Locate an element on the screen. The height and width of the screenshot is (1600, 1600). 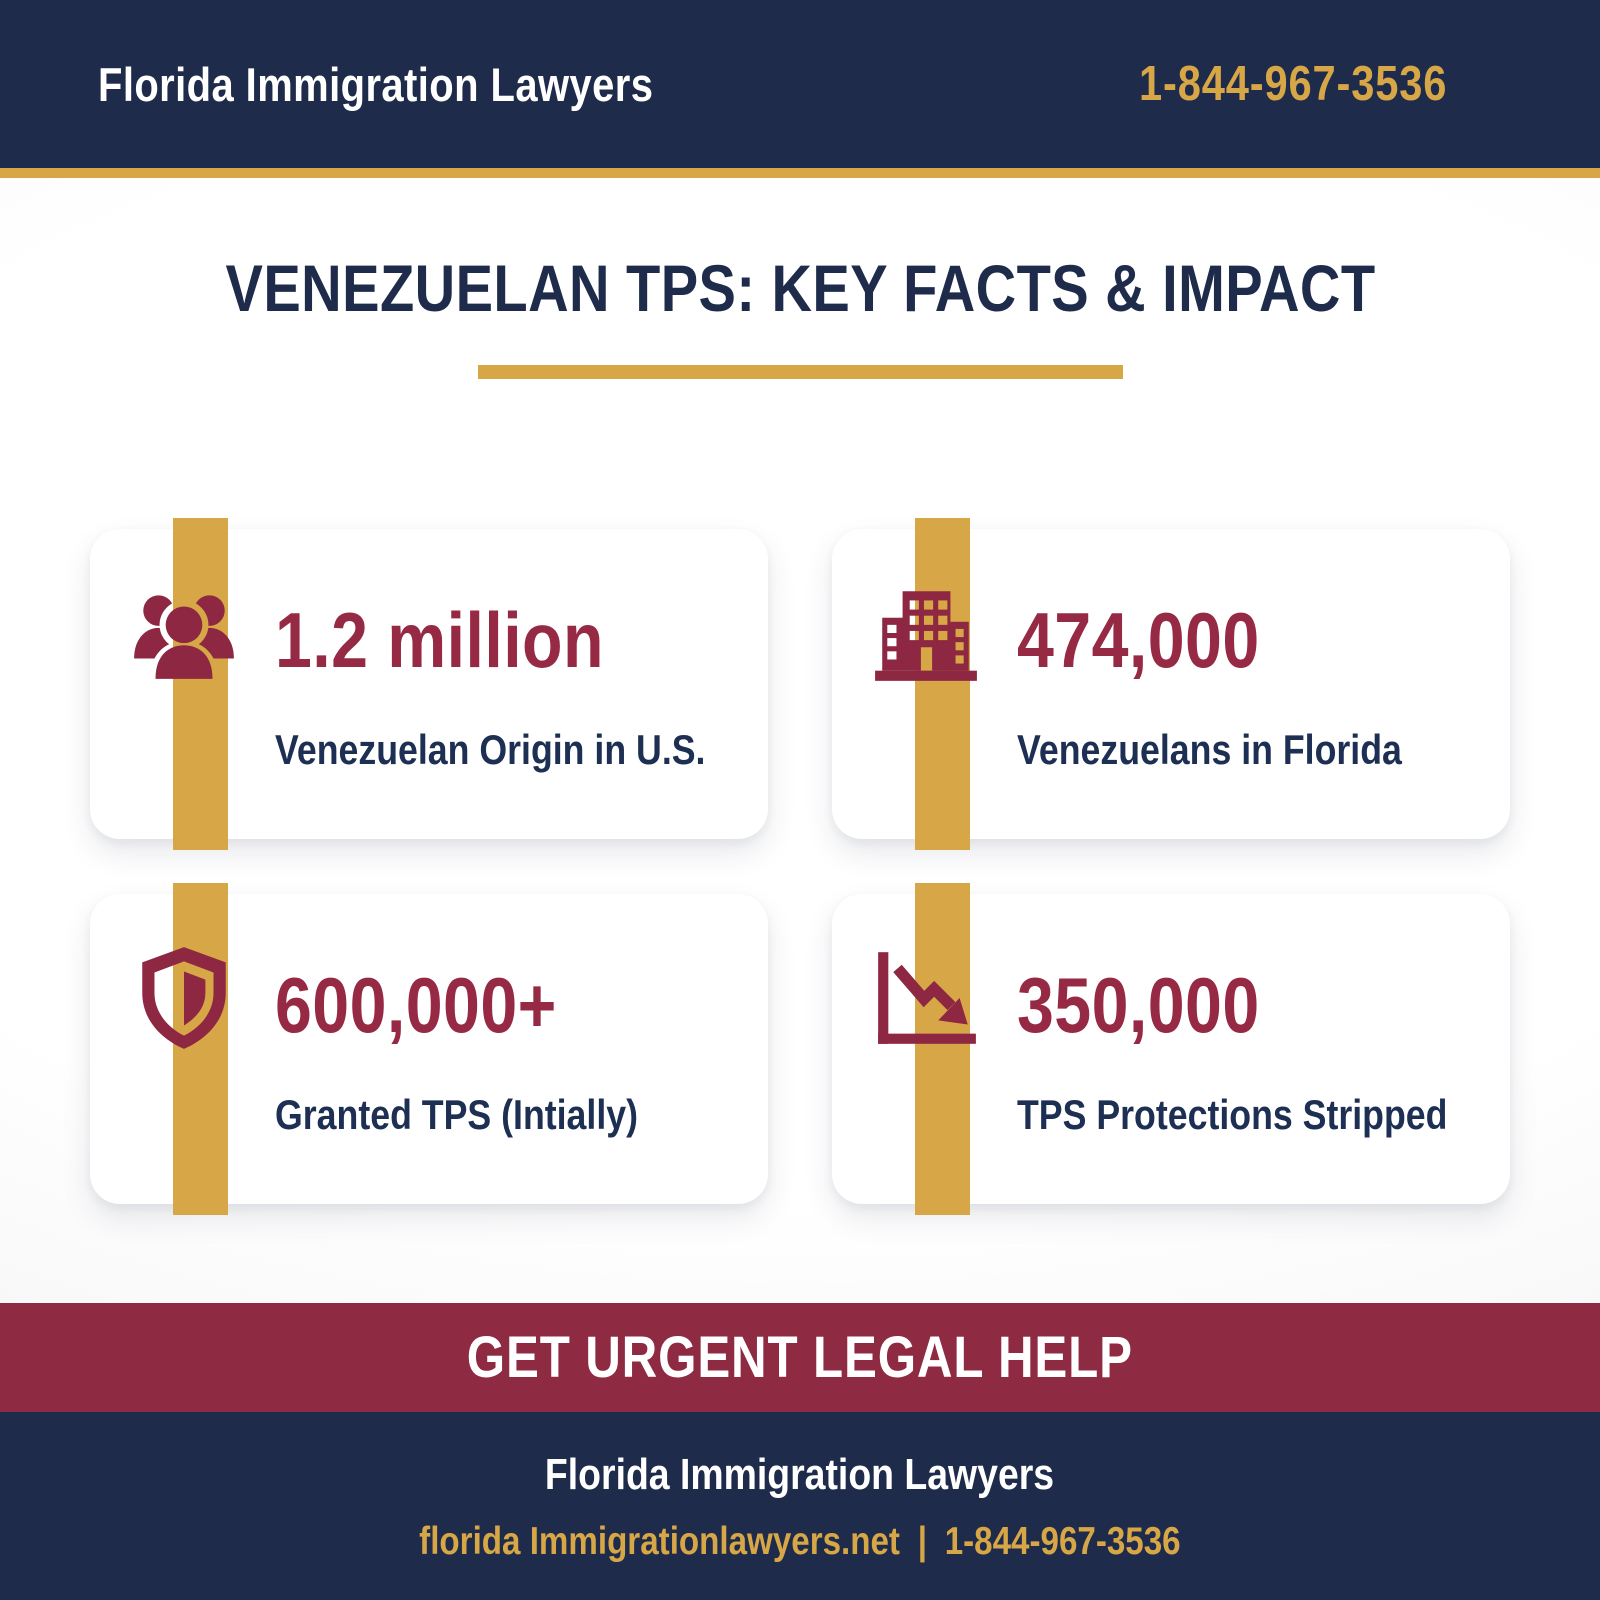
stat-card-tps-stripped: 350,000 TPS Protections Stripped is located at coordinates (1171, 1048).